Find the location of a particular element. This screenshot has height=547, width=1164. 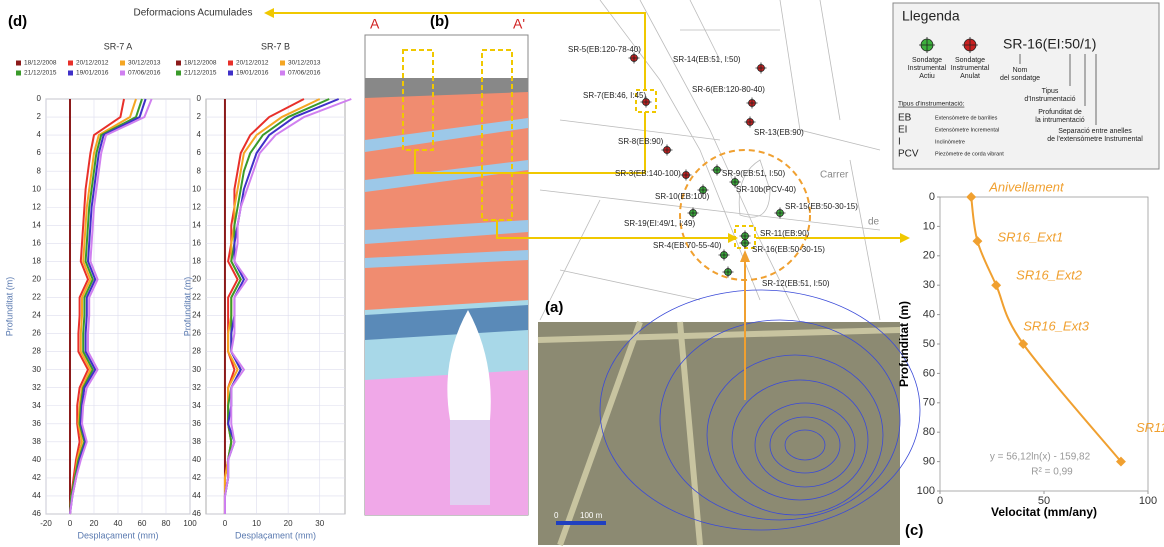

legend-text: Instrumental is located at coordinates (970, 68).